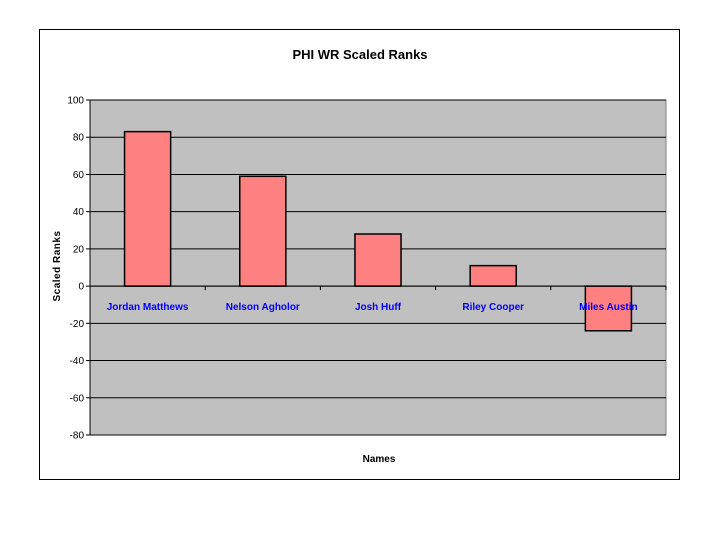 The height and width of the screenshot is (540, 720). Describe the element at coordinates (79, 249) in the screenshot. I see `y-tick-label: 20` at that location.